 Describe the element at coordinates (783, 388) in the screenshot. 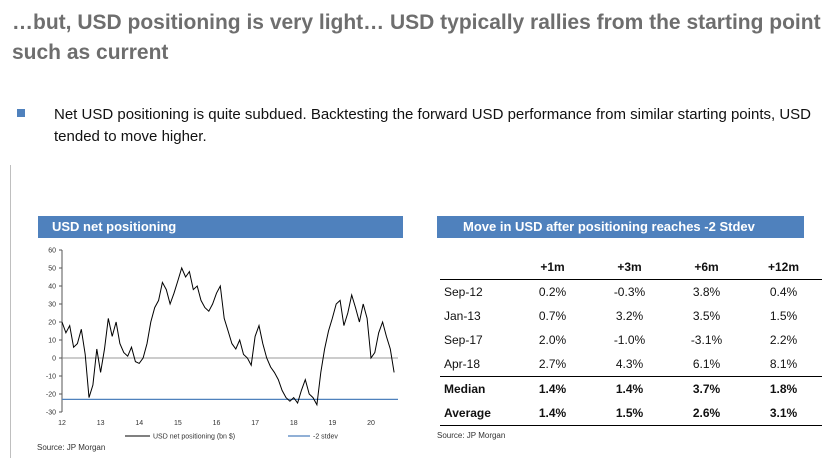

I see `table-cell: 1.8%` at that location.